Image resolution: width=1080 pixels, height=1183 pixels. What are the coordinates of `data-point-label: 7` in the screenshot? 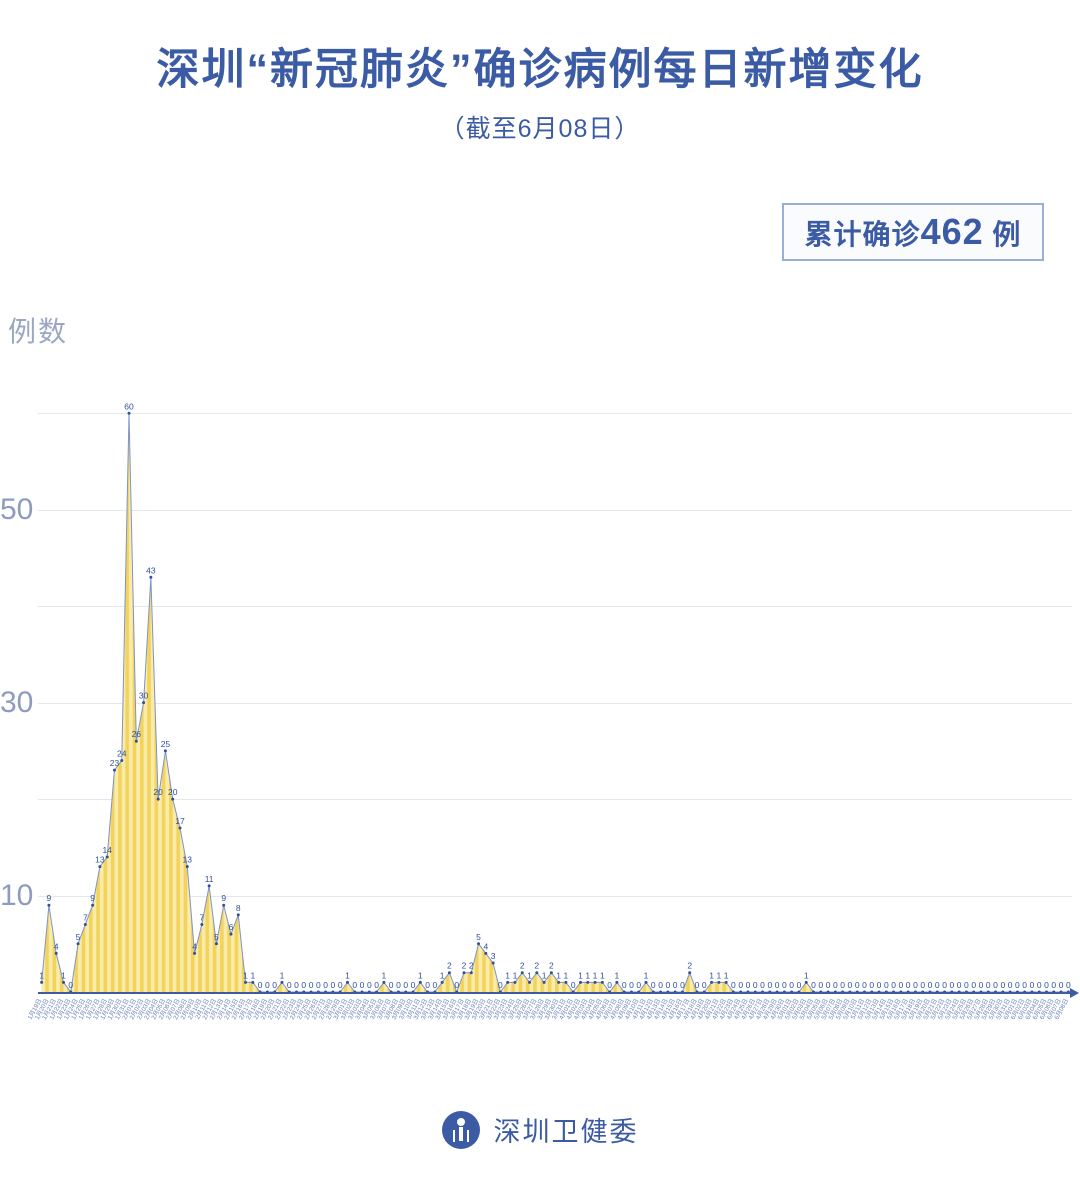 It's located at (85, 917).